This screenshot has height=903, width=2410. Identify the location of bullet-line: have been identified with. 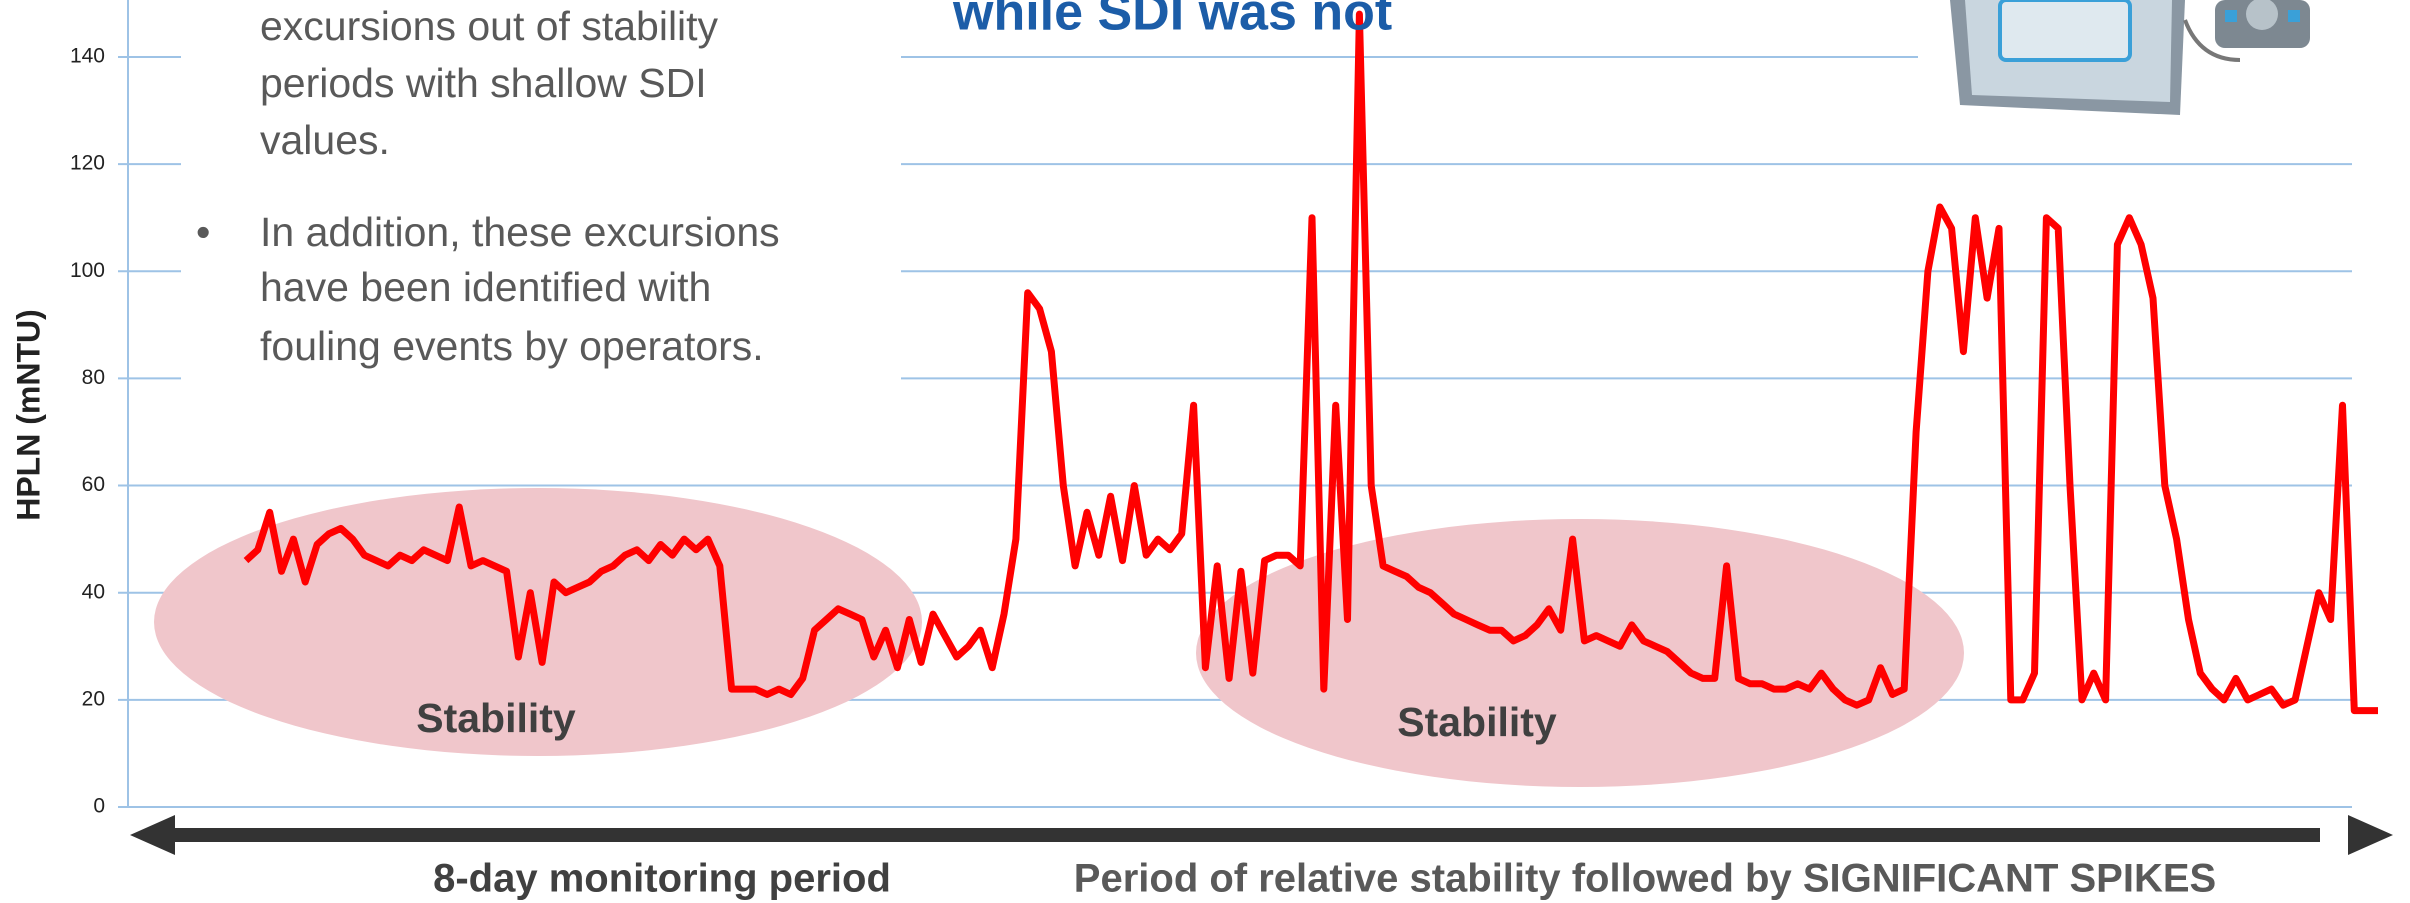
(485, 287).